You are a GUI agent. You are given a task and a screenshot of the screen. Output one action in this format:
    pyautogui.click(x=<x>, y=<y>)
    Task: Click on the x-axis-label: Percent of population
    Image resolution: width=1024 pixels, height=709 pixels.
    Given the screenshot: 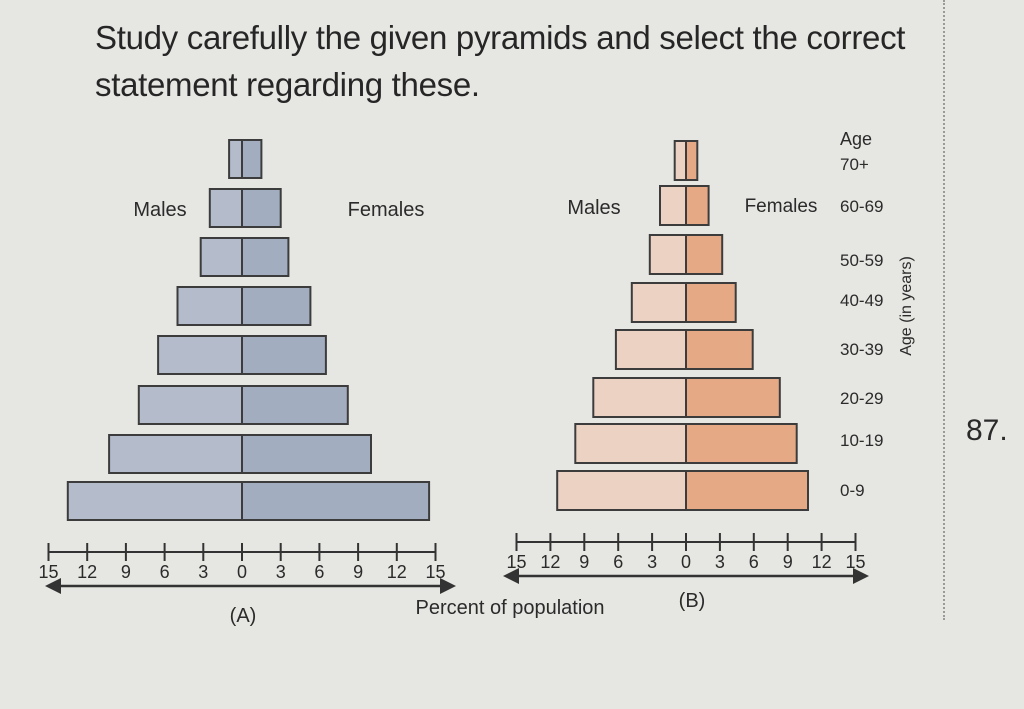 What is the action you would take?
    pyautogui.click(x=509, y=608)
    